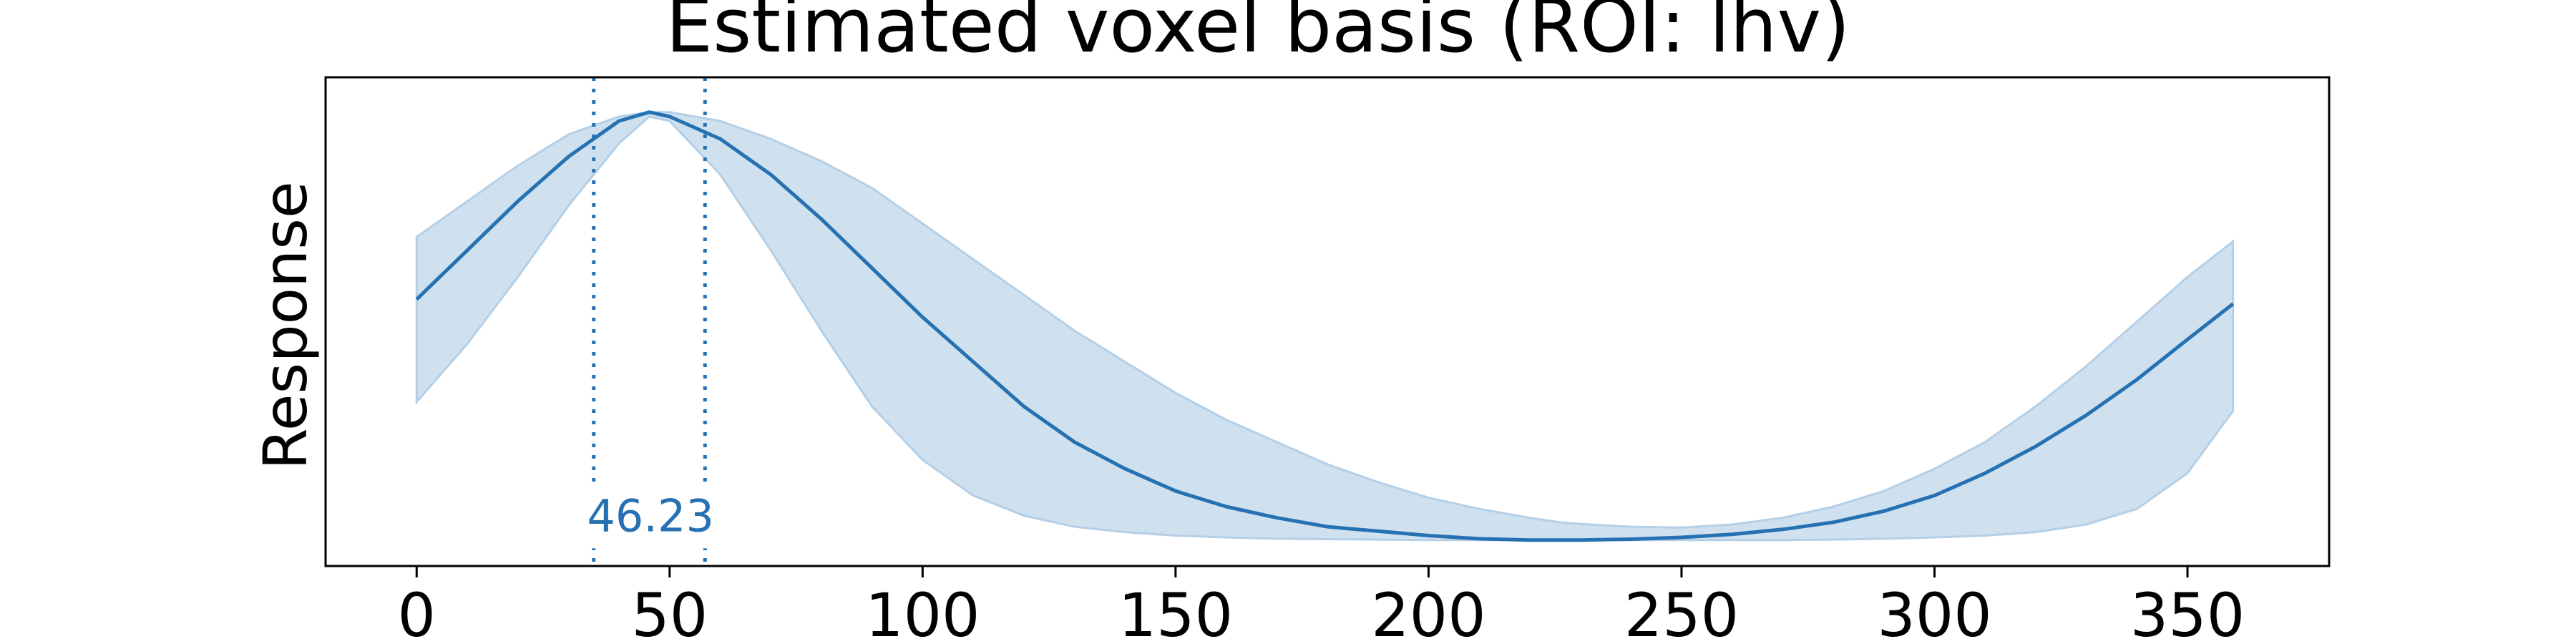 The height and width of the screenshot is (644, 2576). Describe the element at coordinates (285, 325) in the screenshot. I see `y-axis-label: Response` at that location.